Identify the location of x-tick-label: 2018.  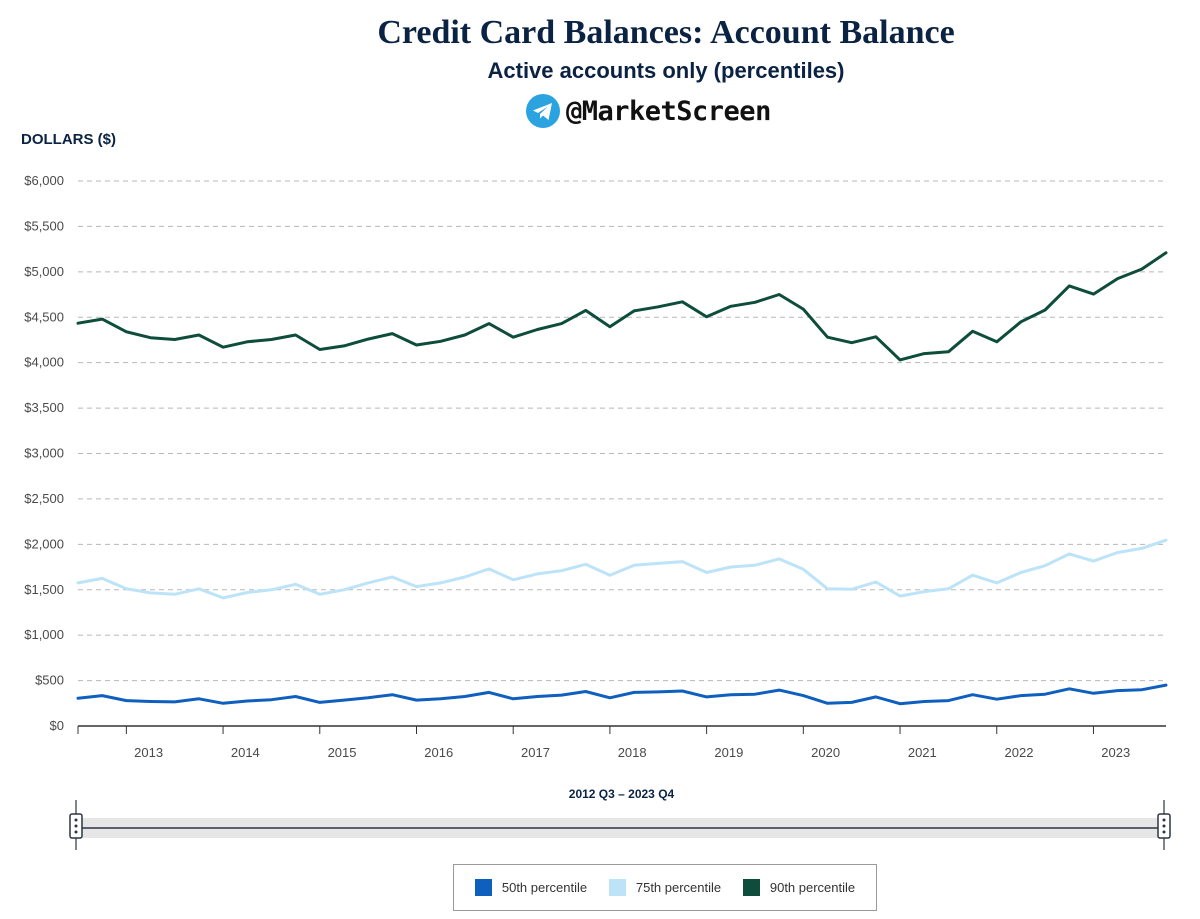
(632, 752).